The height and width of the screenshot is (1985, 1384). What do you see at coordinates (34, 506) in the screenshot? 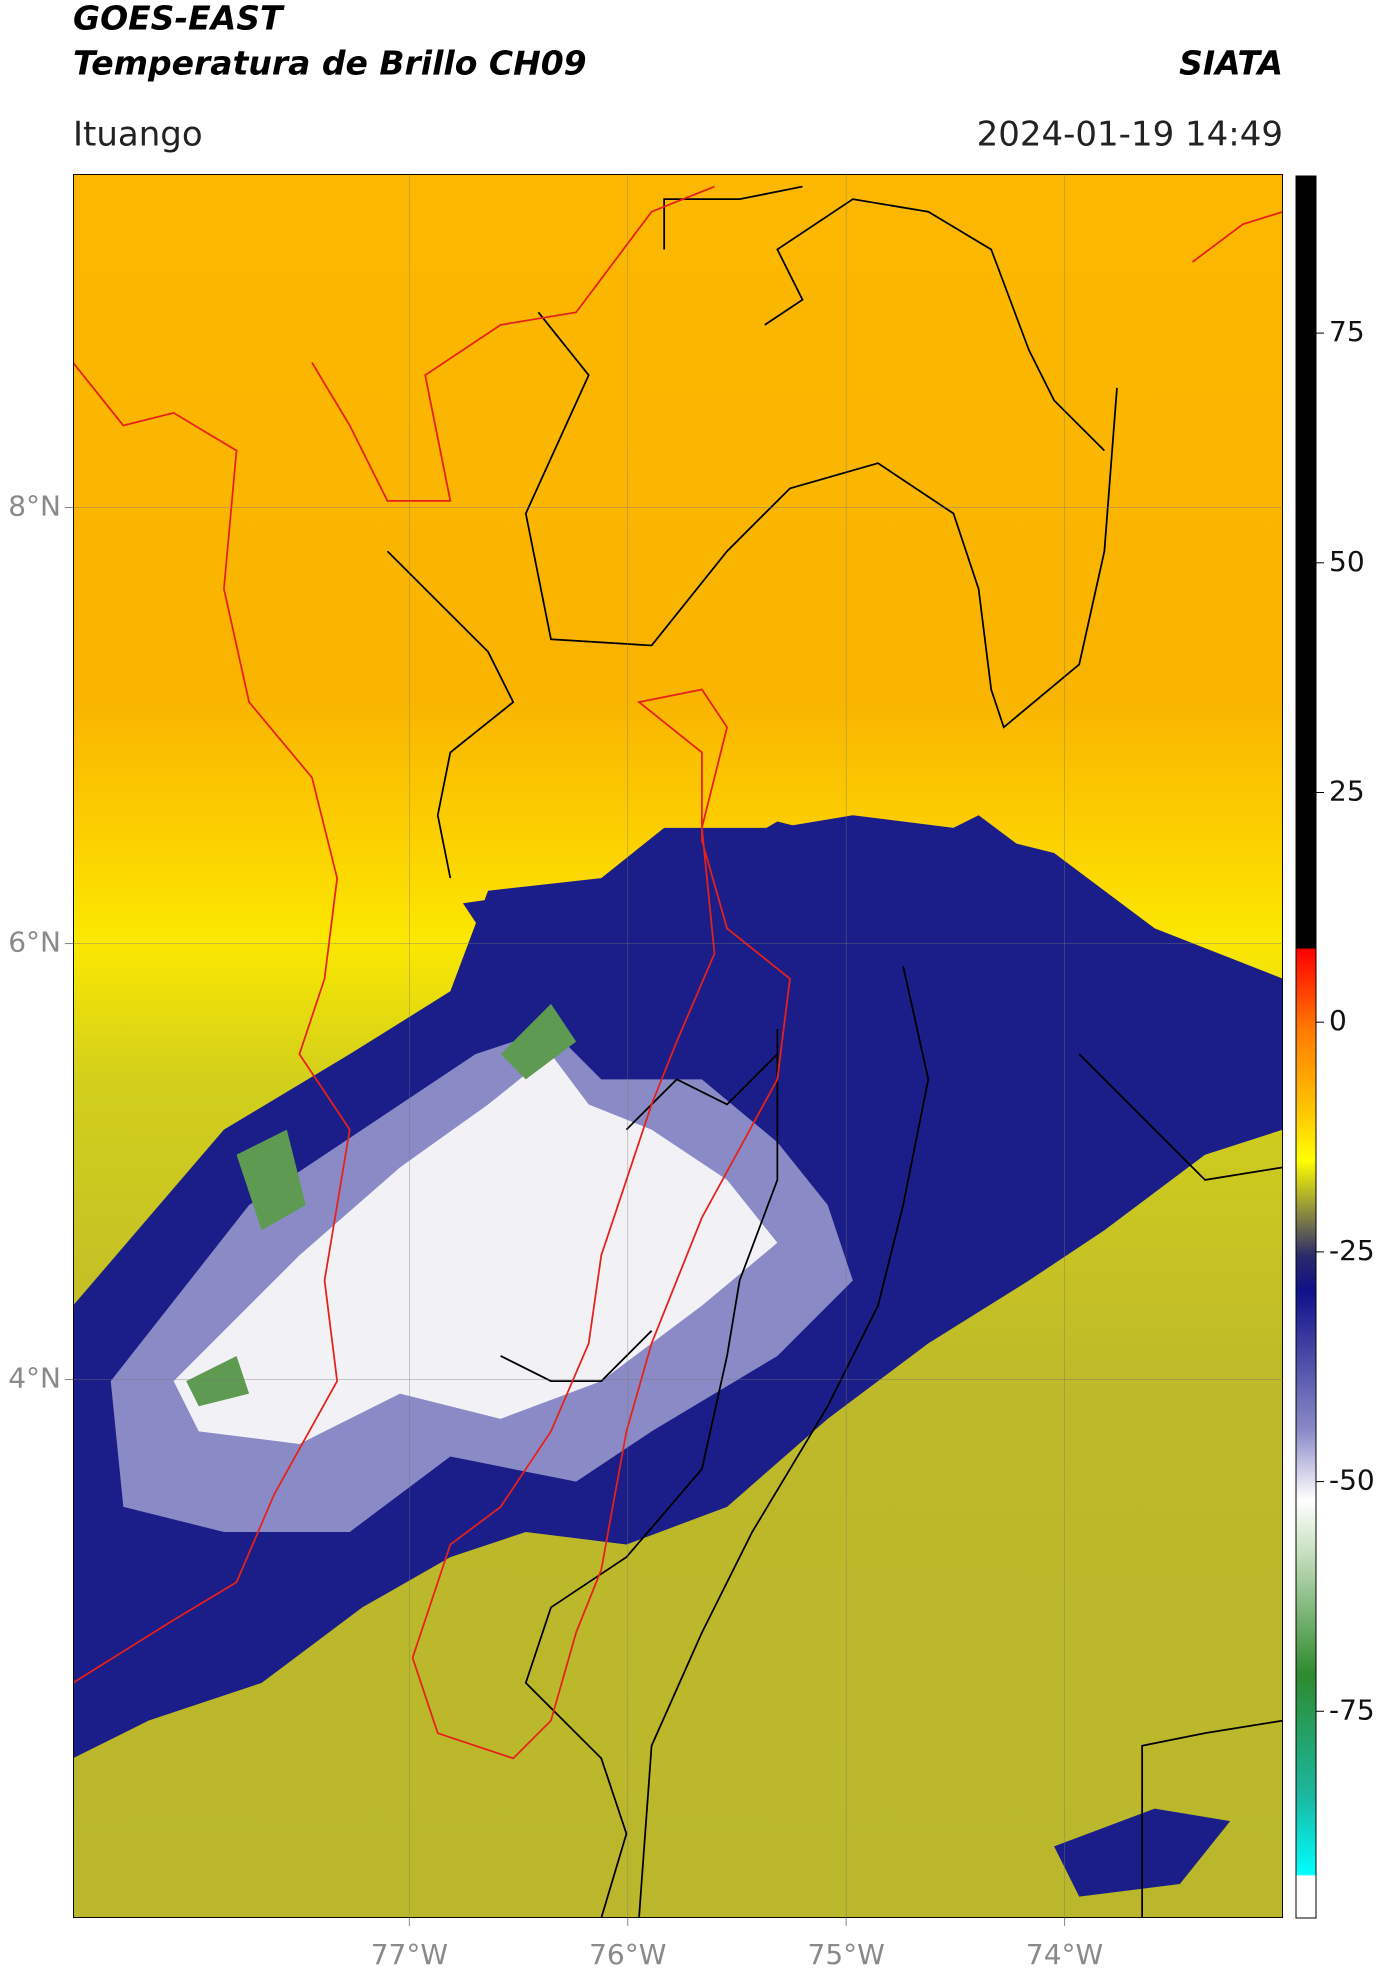
I see `y-tick-label: 8°N` at bounding box center [34, 506].